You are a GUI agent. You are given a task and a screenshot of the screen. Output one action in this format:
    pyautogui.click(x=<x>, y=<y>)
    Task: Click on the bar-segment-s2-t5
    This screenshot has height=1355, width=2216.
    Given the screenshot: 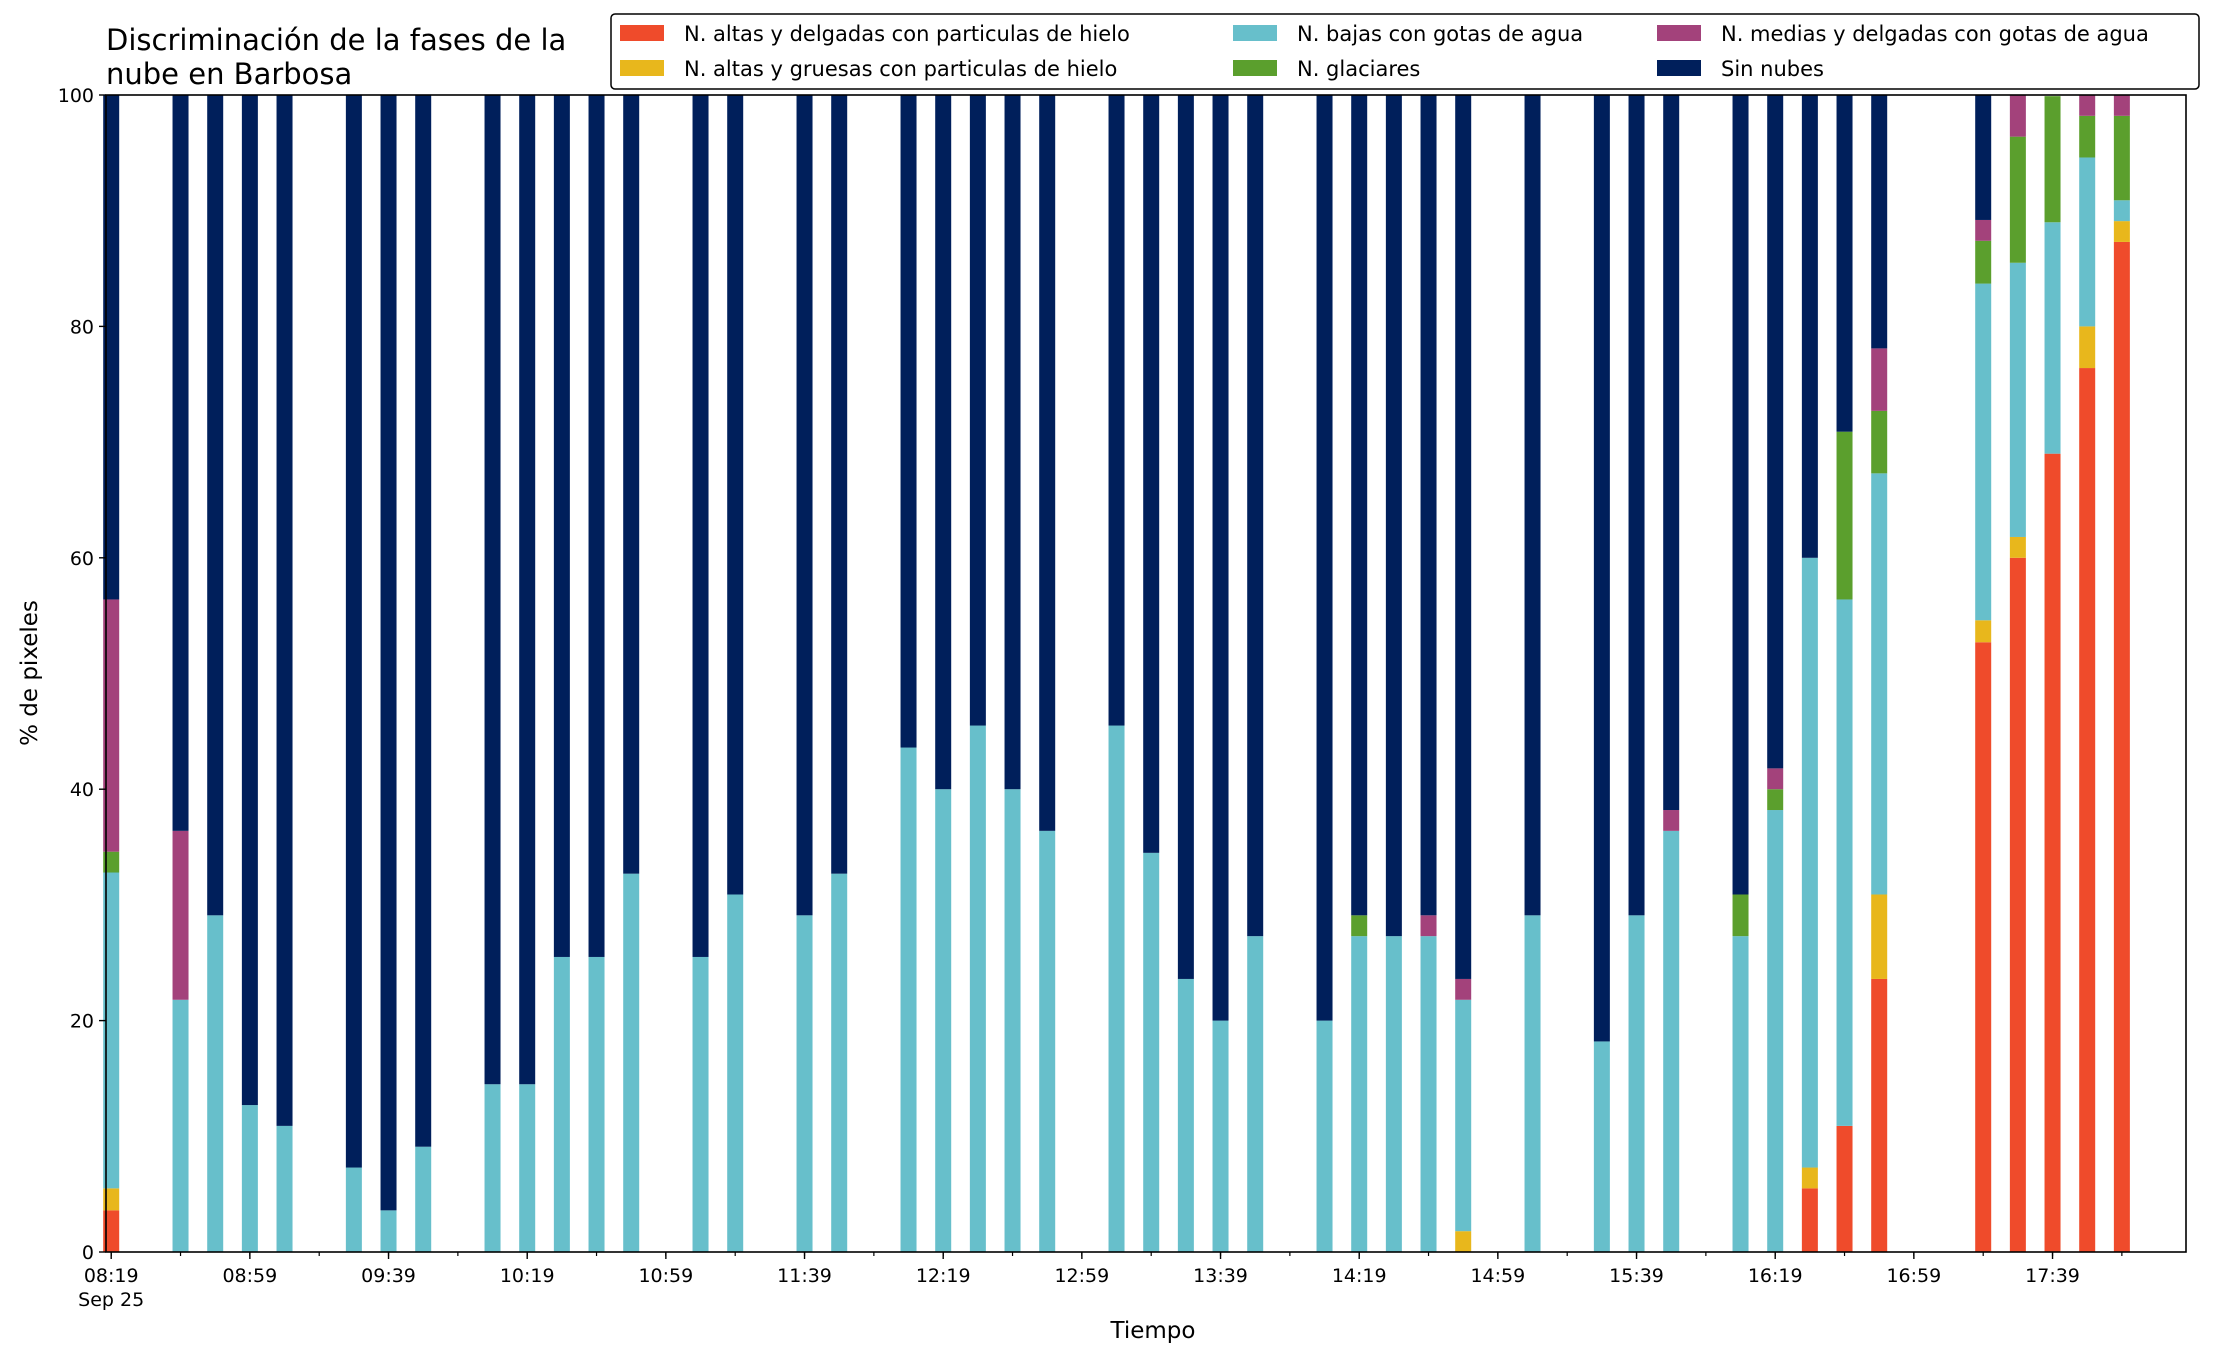 What is the action you would take?
    pyautogui.click(x=284, y=1188)
    